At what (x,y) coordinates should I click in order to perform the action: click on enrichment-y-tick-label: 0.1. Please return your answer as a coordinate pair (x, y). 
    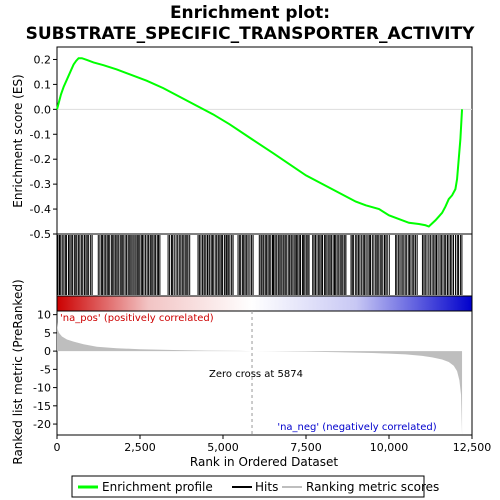
    Looking at the image, I should click on (43, 84).